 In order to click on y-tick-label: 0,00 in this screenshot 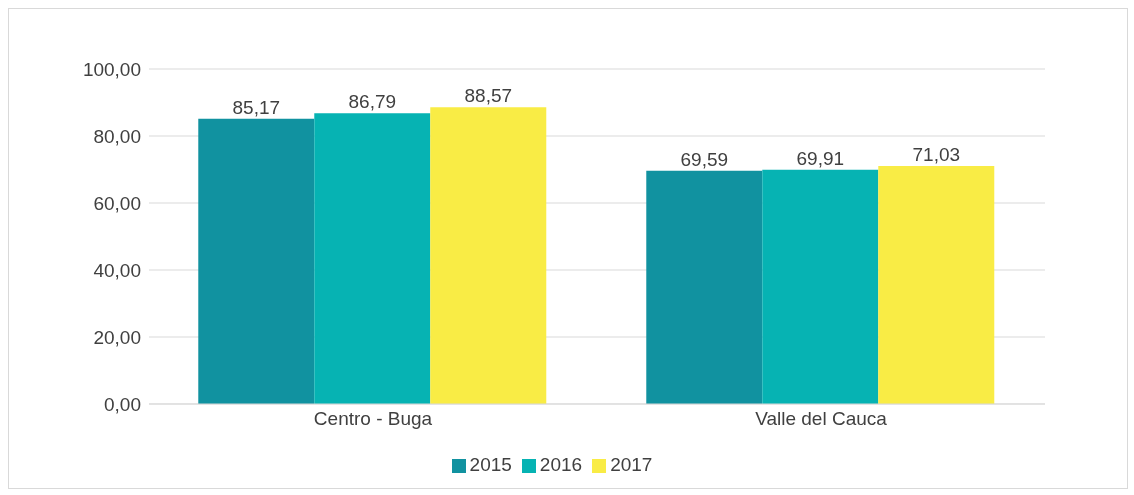, I will do `click(122, 404)`.